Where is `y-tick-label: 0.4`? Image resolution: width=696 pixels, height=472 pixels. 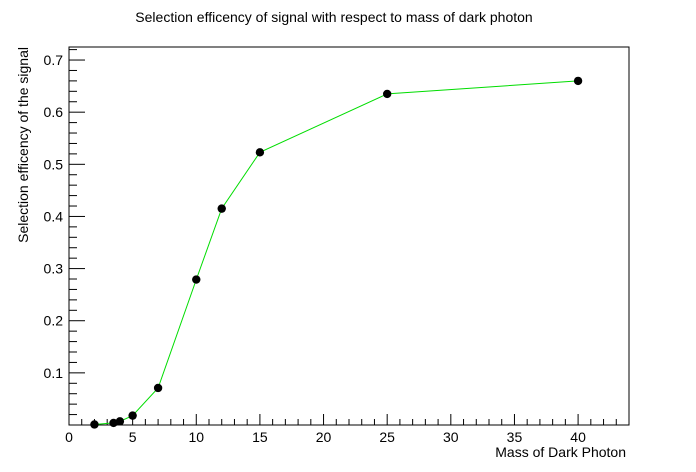 y-tick-label: 0.4 is located at coordinates (54, 216).